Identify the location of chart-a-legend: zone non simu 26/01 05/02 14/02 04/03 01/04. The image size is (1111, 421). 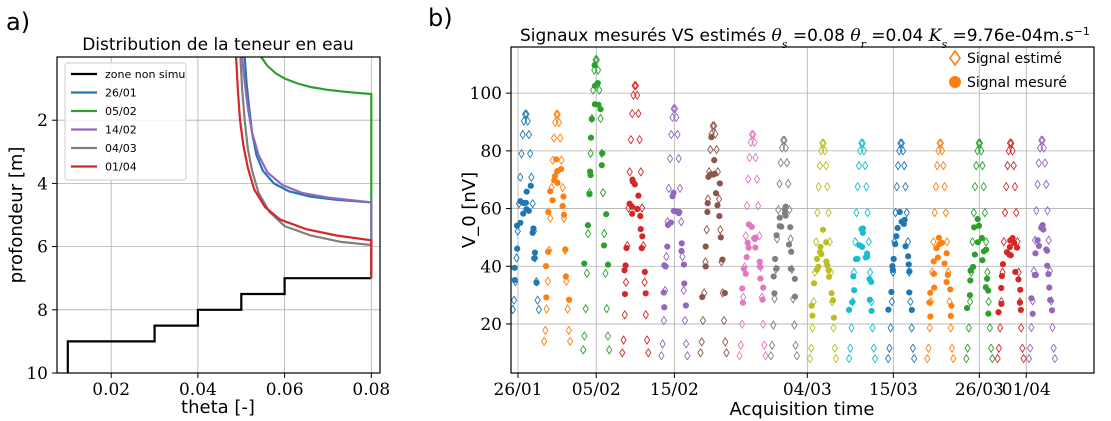
(125, 121).